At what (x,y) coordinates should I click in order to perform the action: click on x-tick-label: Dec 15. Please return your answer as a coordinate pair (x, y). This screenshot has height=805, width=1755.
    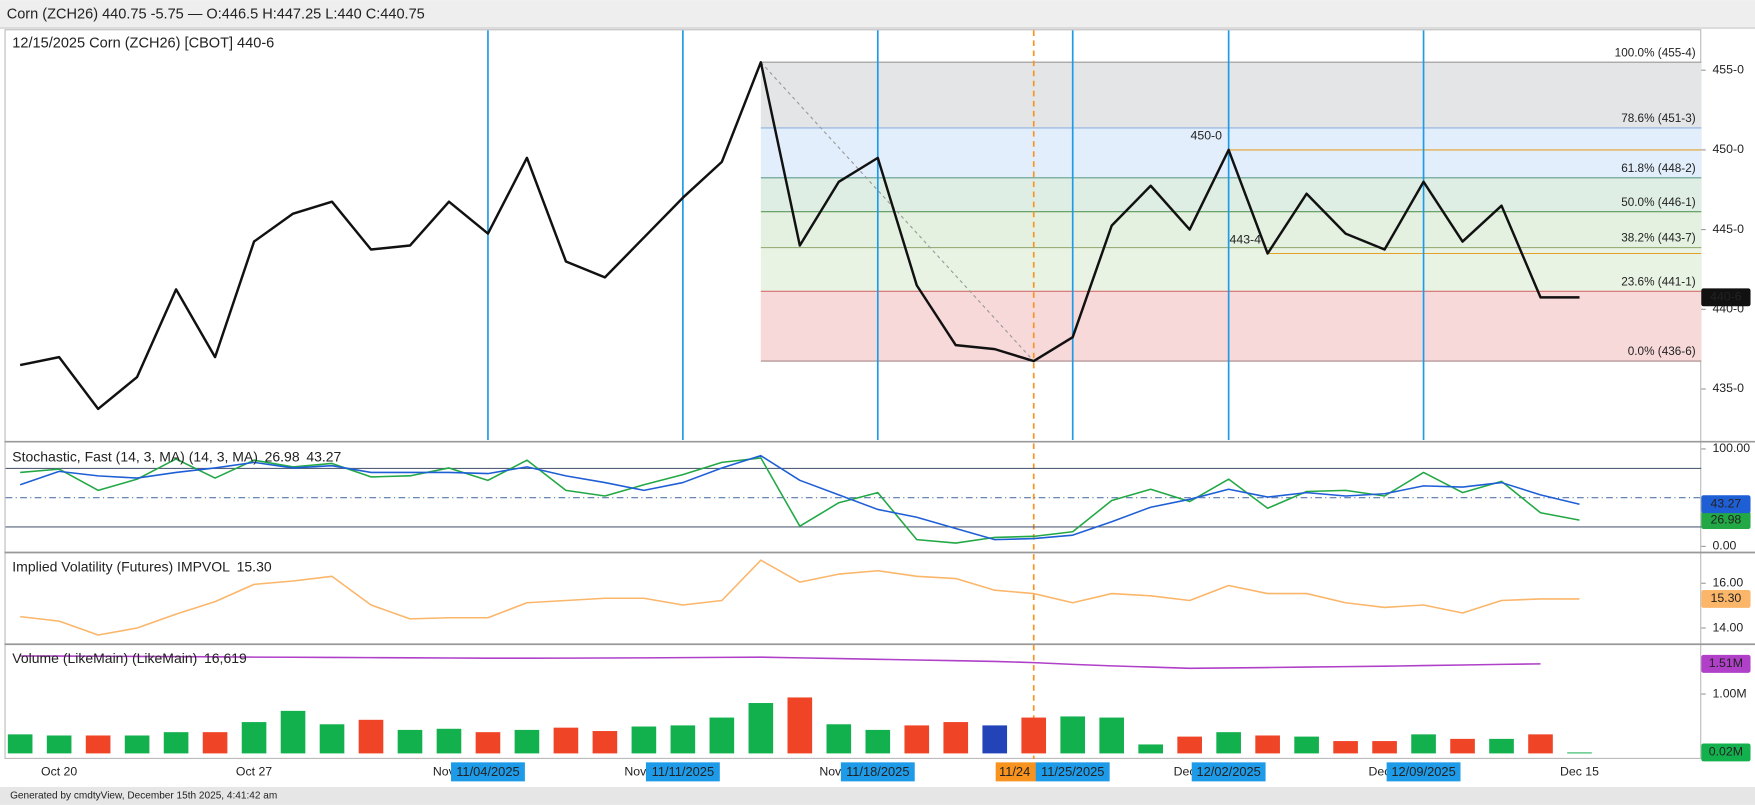
    Looking at the image, I should click on (1579, 772).